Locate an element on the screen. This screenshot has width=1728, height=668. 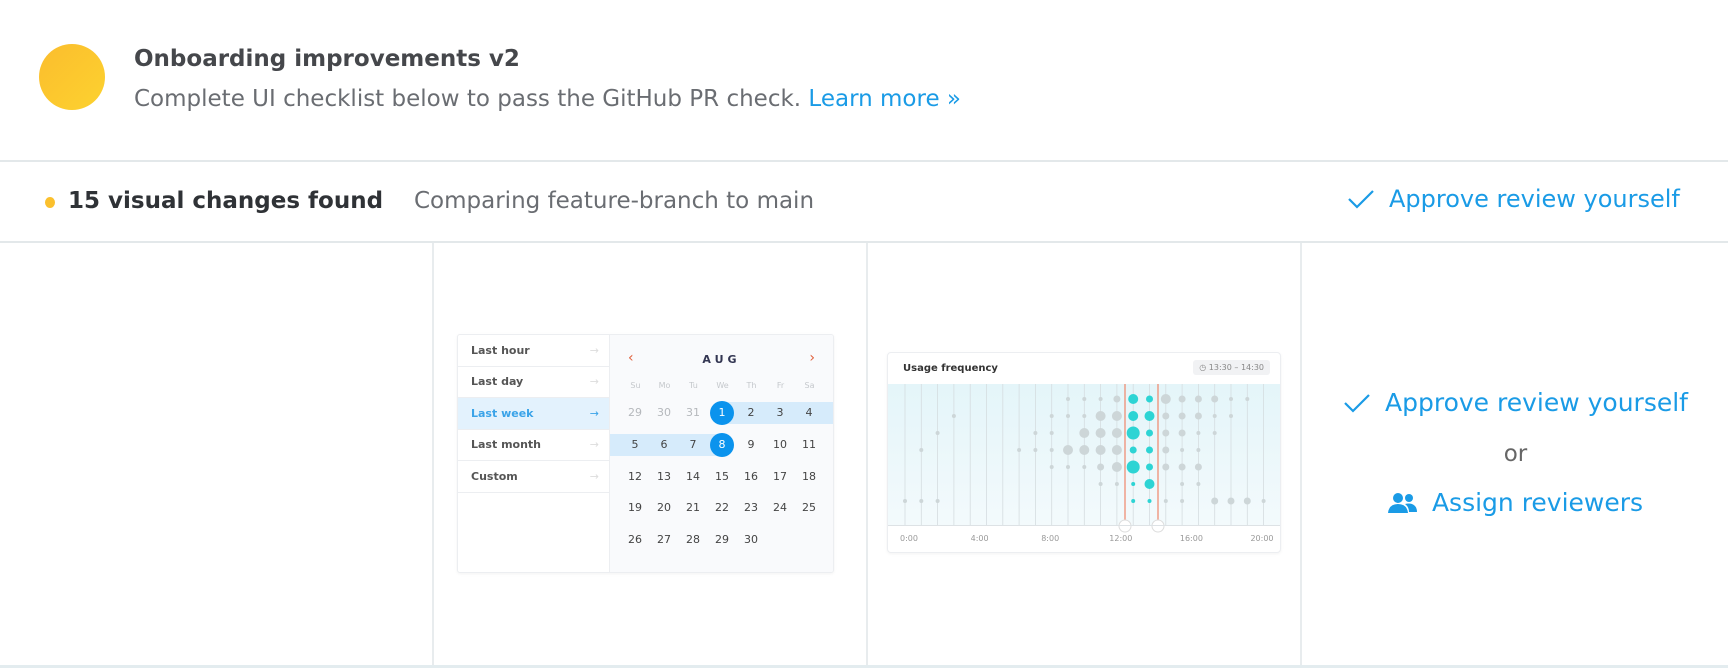
calendar-day: 5 is located at coordinates (635, 444).